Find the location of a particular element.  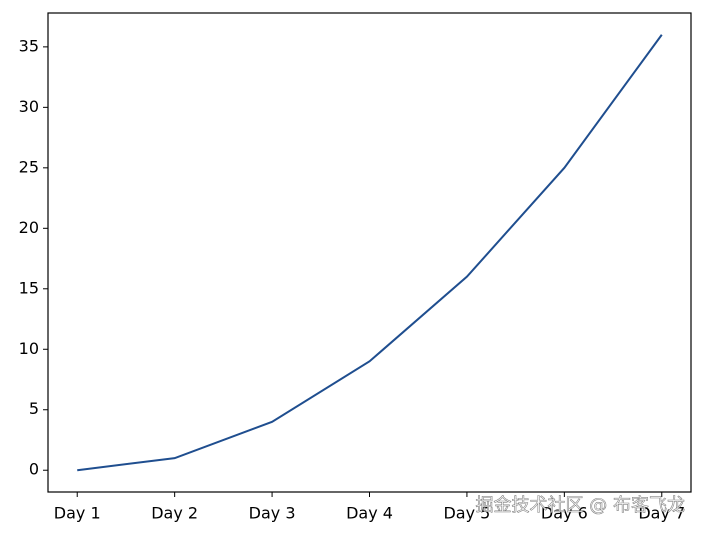

y-tick-label: 15 is located at coordinates (29, 287).